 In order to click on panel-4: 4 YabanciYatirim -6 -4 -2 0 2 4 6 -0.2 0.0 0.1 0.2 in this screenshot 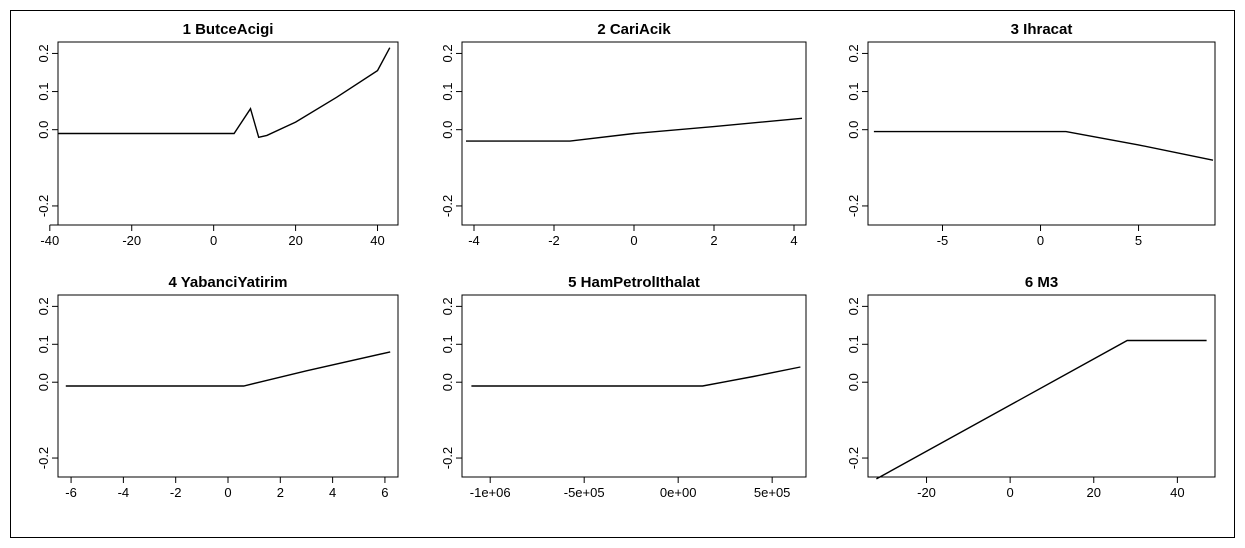, I will do `click(217, 387)`.